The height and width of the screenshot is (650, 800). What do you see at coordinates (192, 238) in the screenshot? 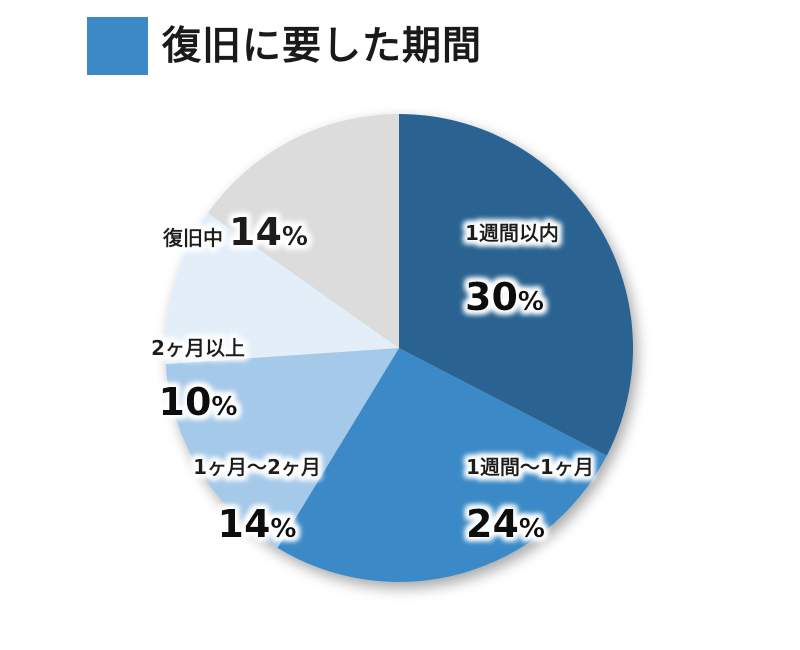
I see `slice-name-5: 復旧中` at bounding box center [192, 238].